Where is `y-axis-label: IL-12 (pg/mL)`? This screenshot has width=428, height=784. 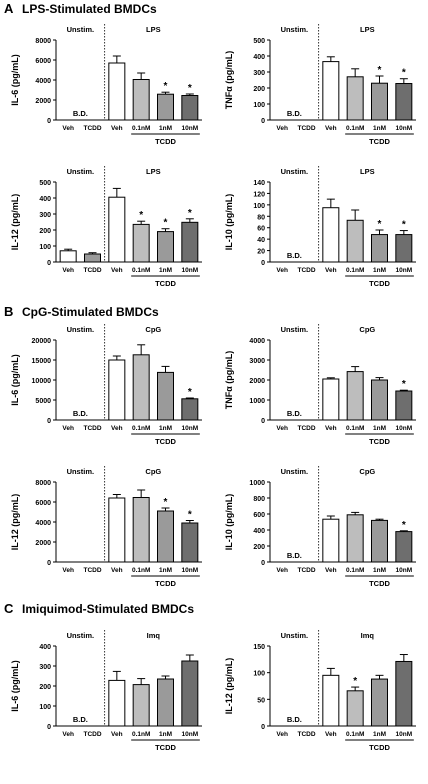
y-axis-label: IL-12 (pg/mL) is located at coordinates (229, 686).